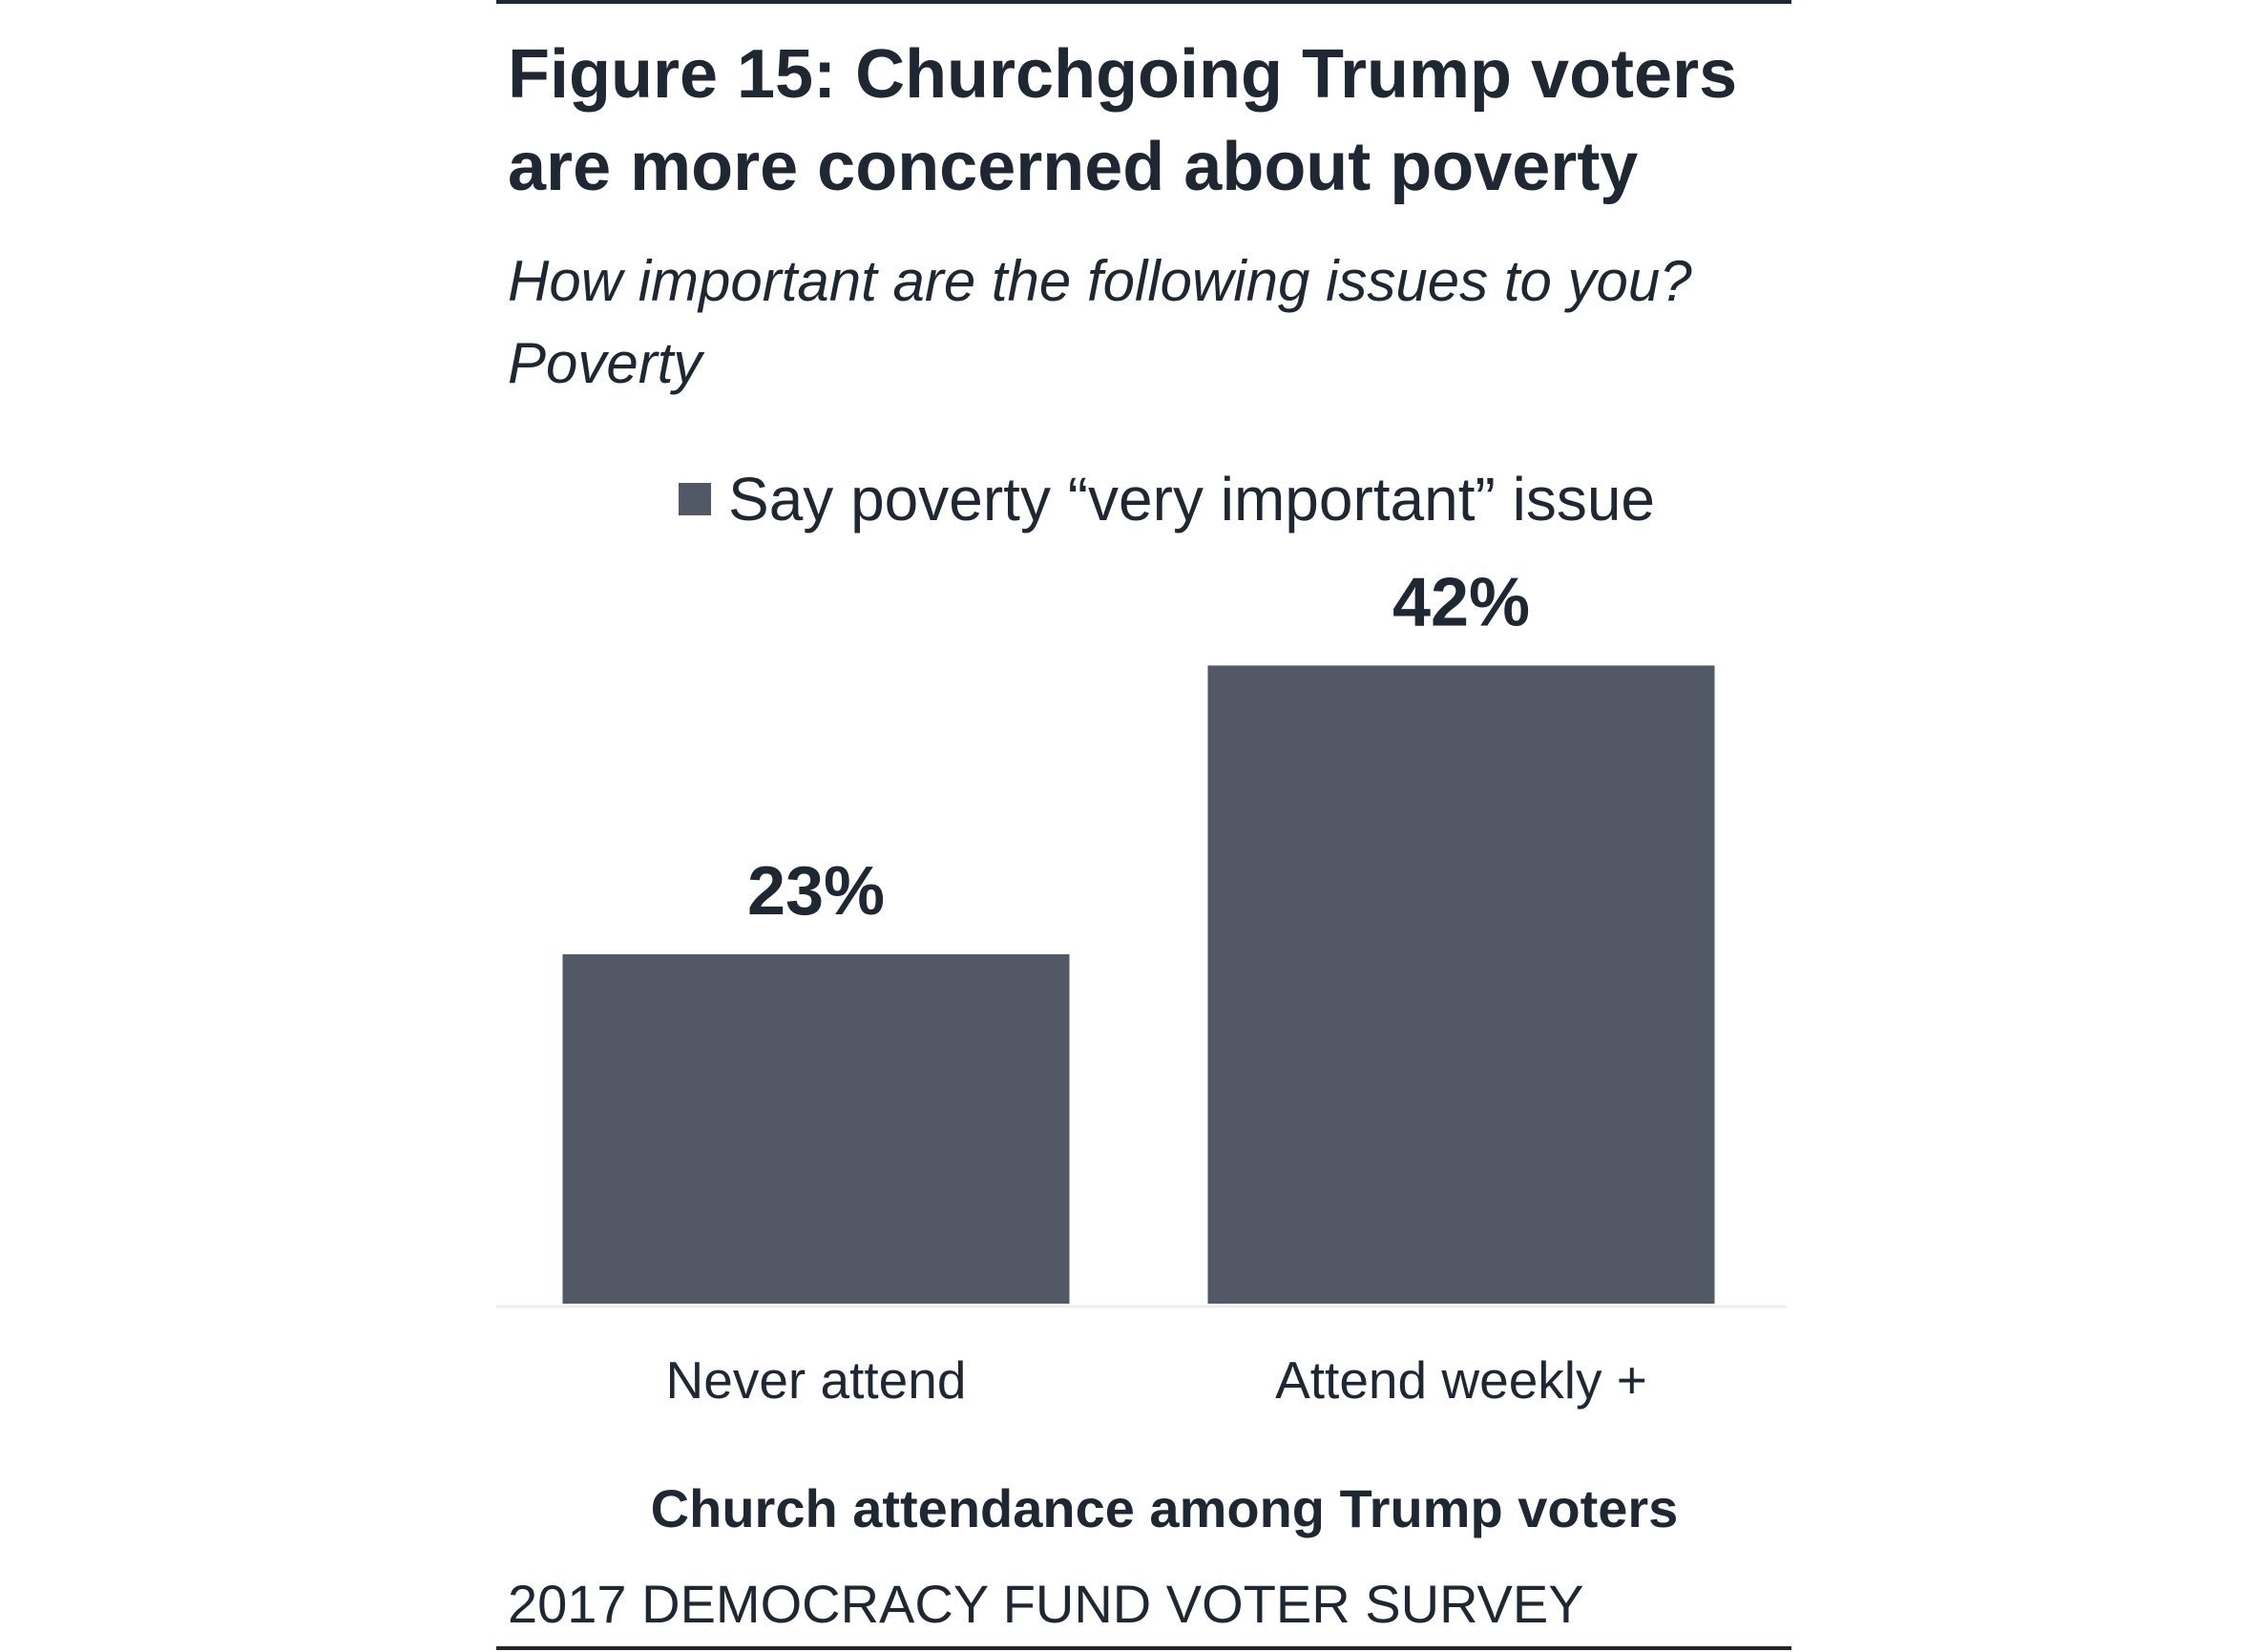 The height and width of the screenshot is (1652, 2261). Describe the element at coordinates (1461, 602) in the screenshot. I see `data-label-1: 42%` at that location.